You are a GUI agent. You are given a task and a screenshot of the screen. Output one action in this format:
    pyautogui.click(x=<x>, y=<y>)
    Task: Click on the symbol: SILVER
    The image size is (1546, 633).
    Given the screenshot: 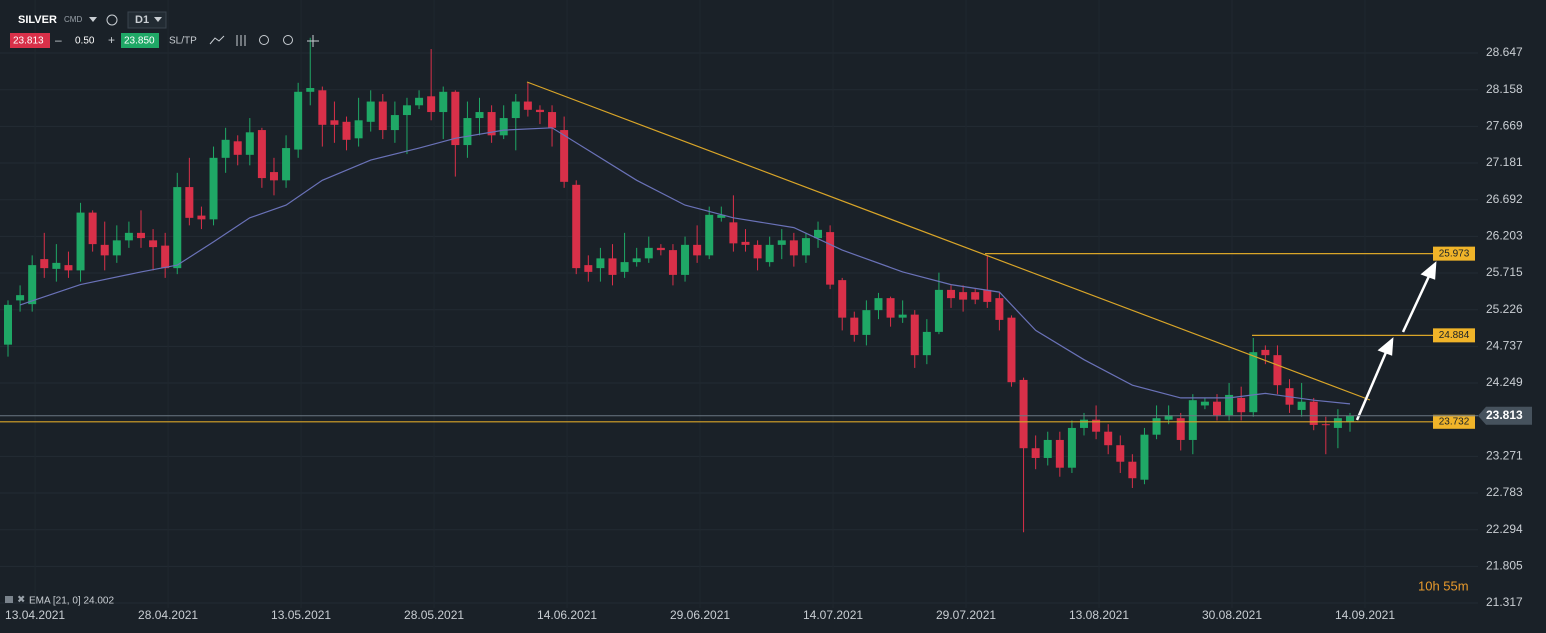 What is the action you would take?
    pyautogui.click(x=37, y=20)
    